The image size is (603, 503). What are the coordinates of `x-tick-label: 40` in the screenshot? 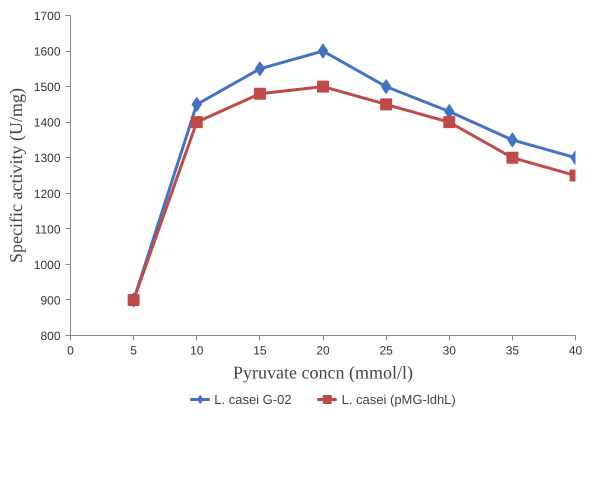 It's located at (575, 351).